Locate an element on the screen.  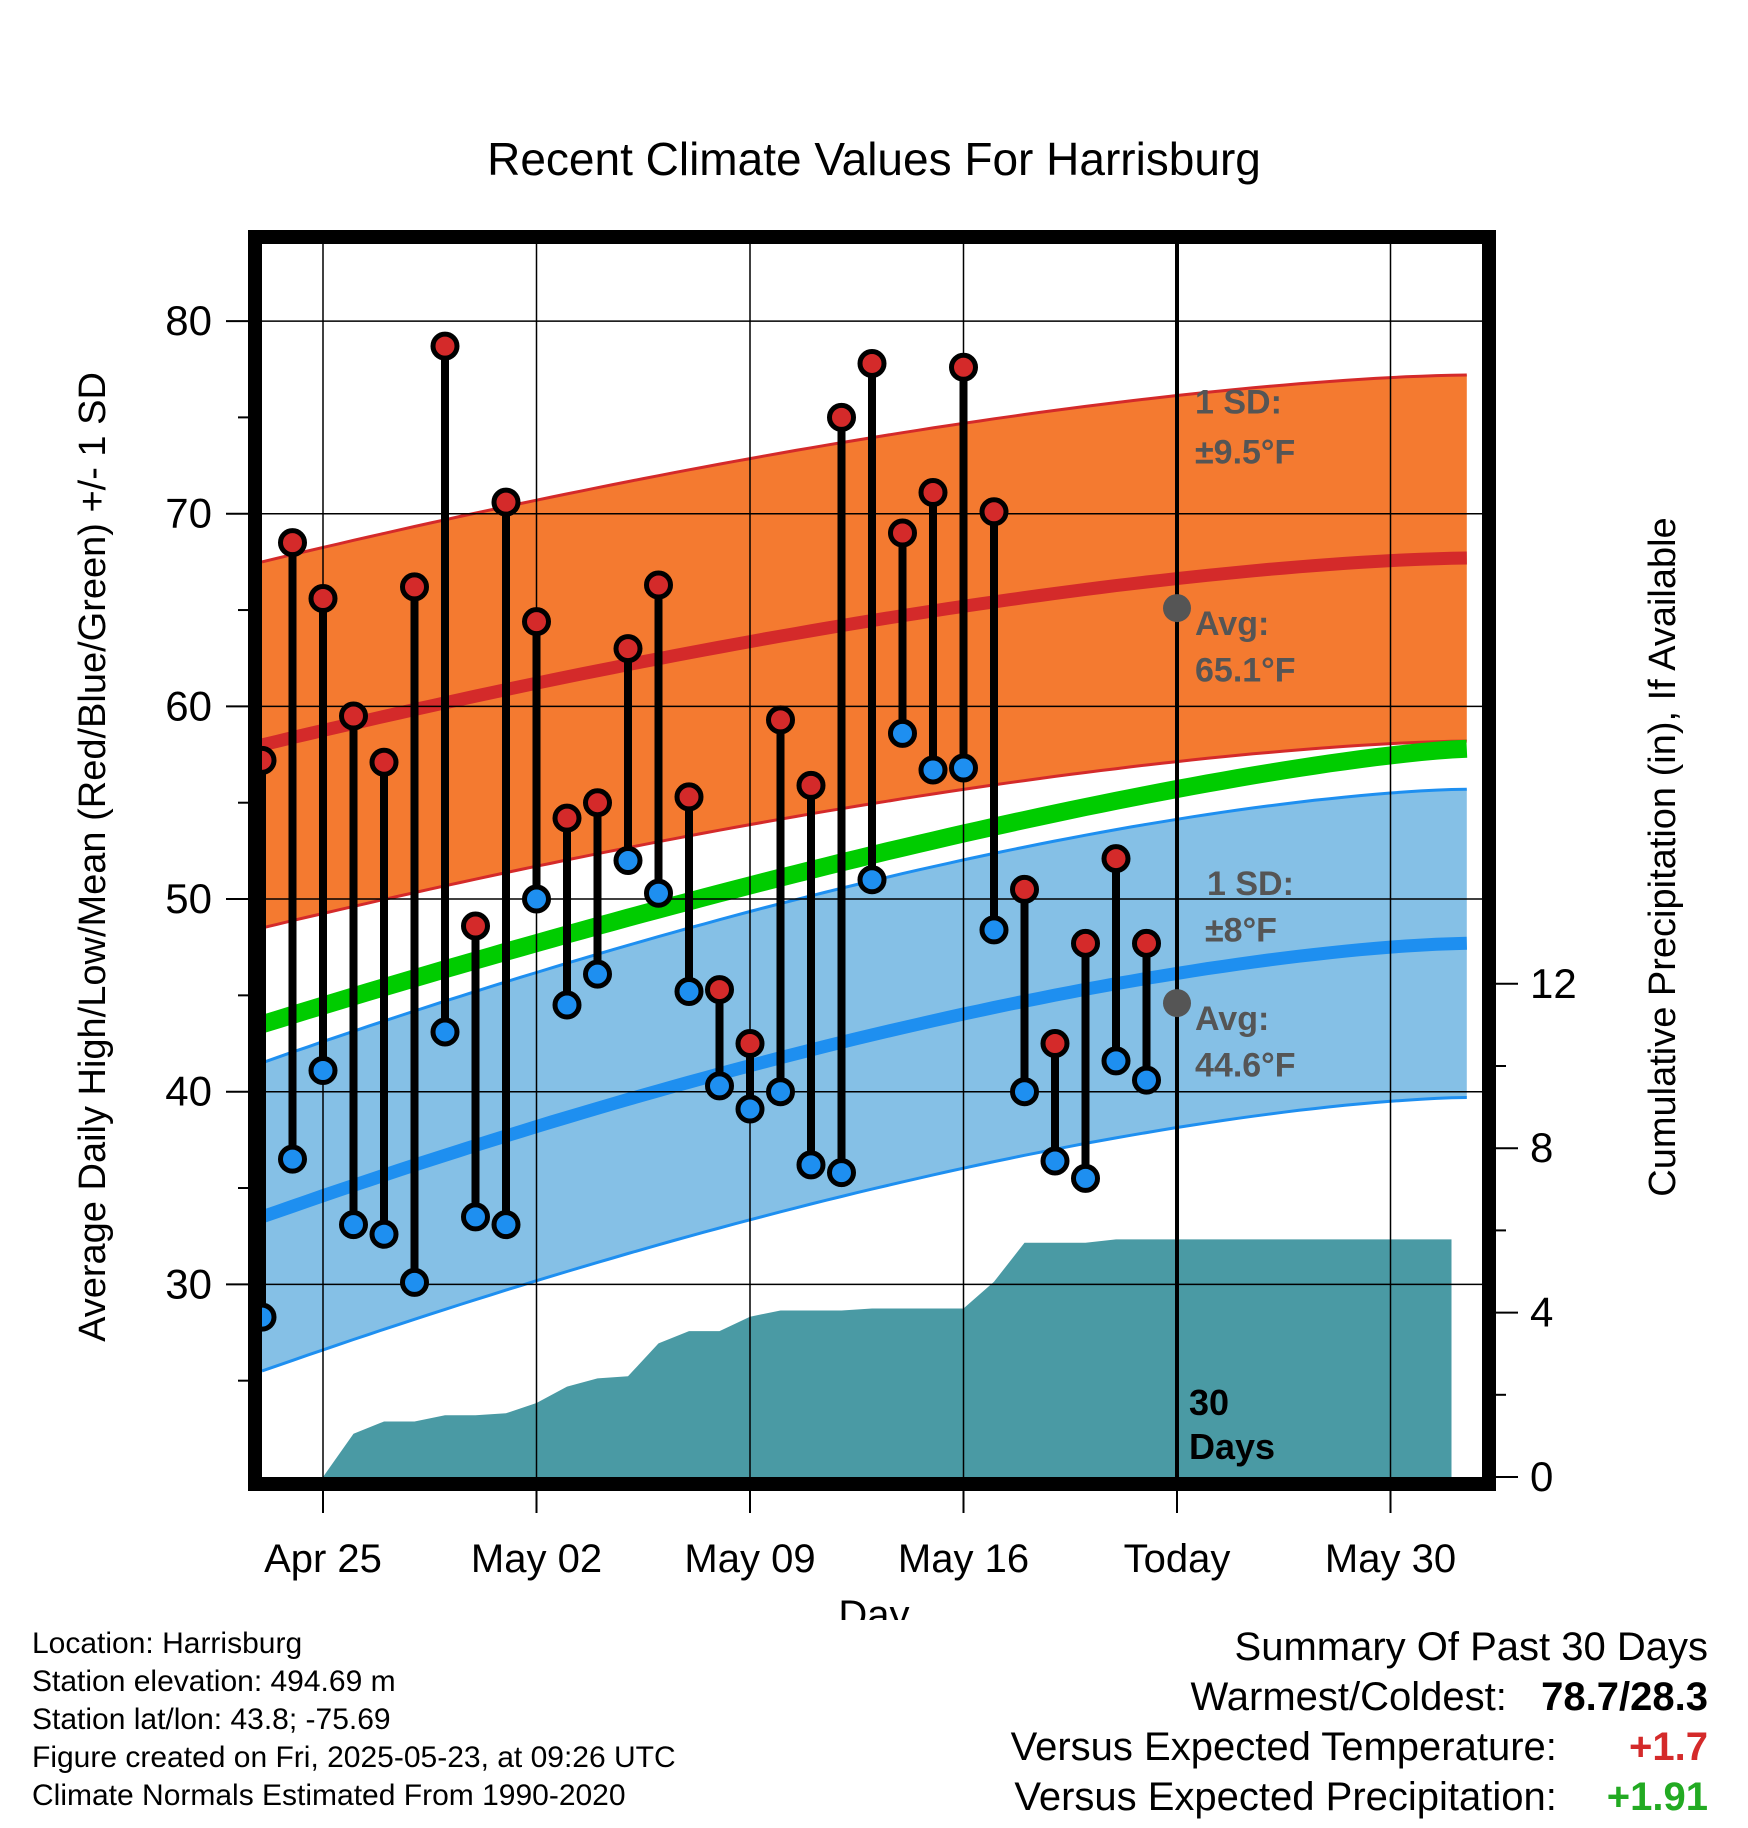
y-tick-label: 80 is located at coordinates (188, 320).